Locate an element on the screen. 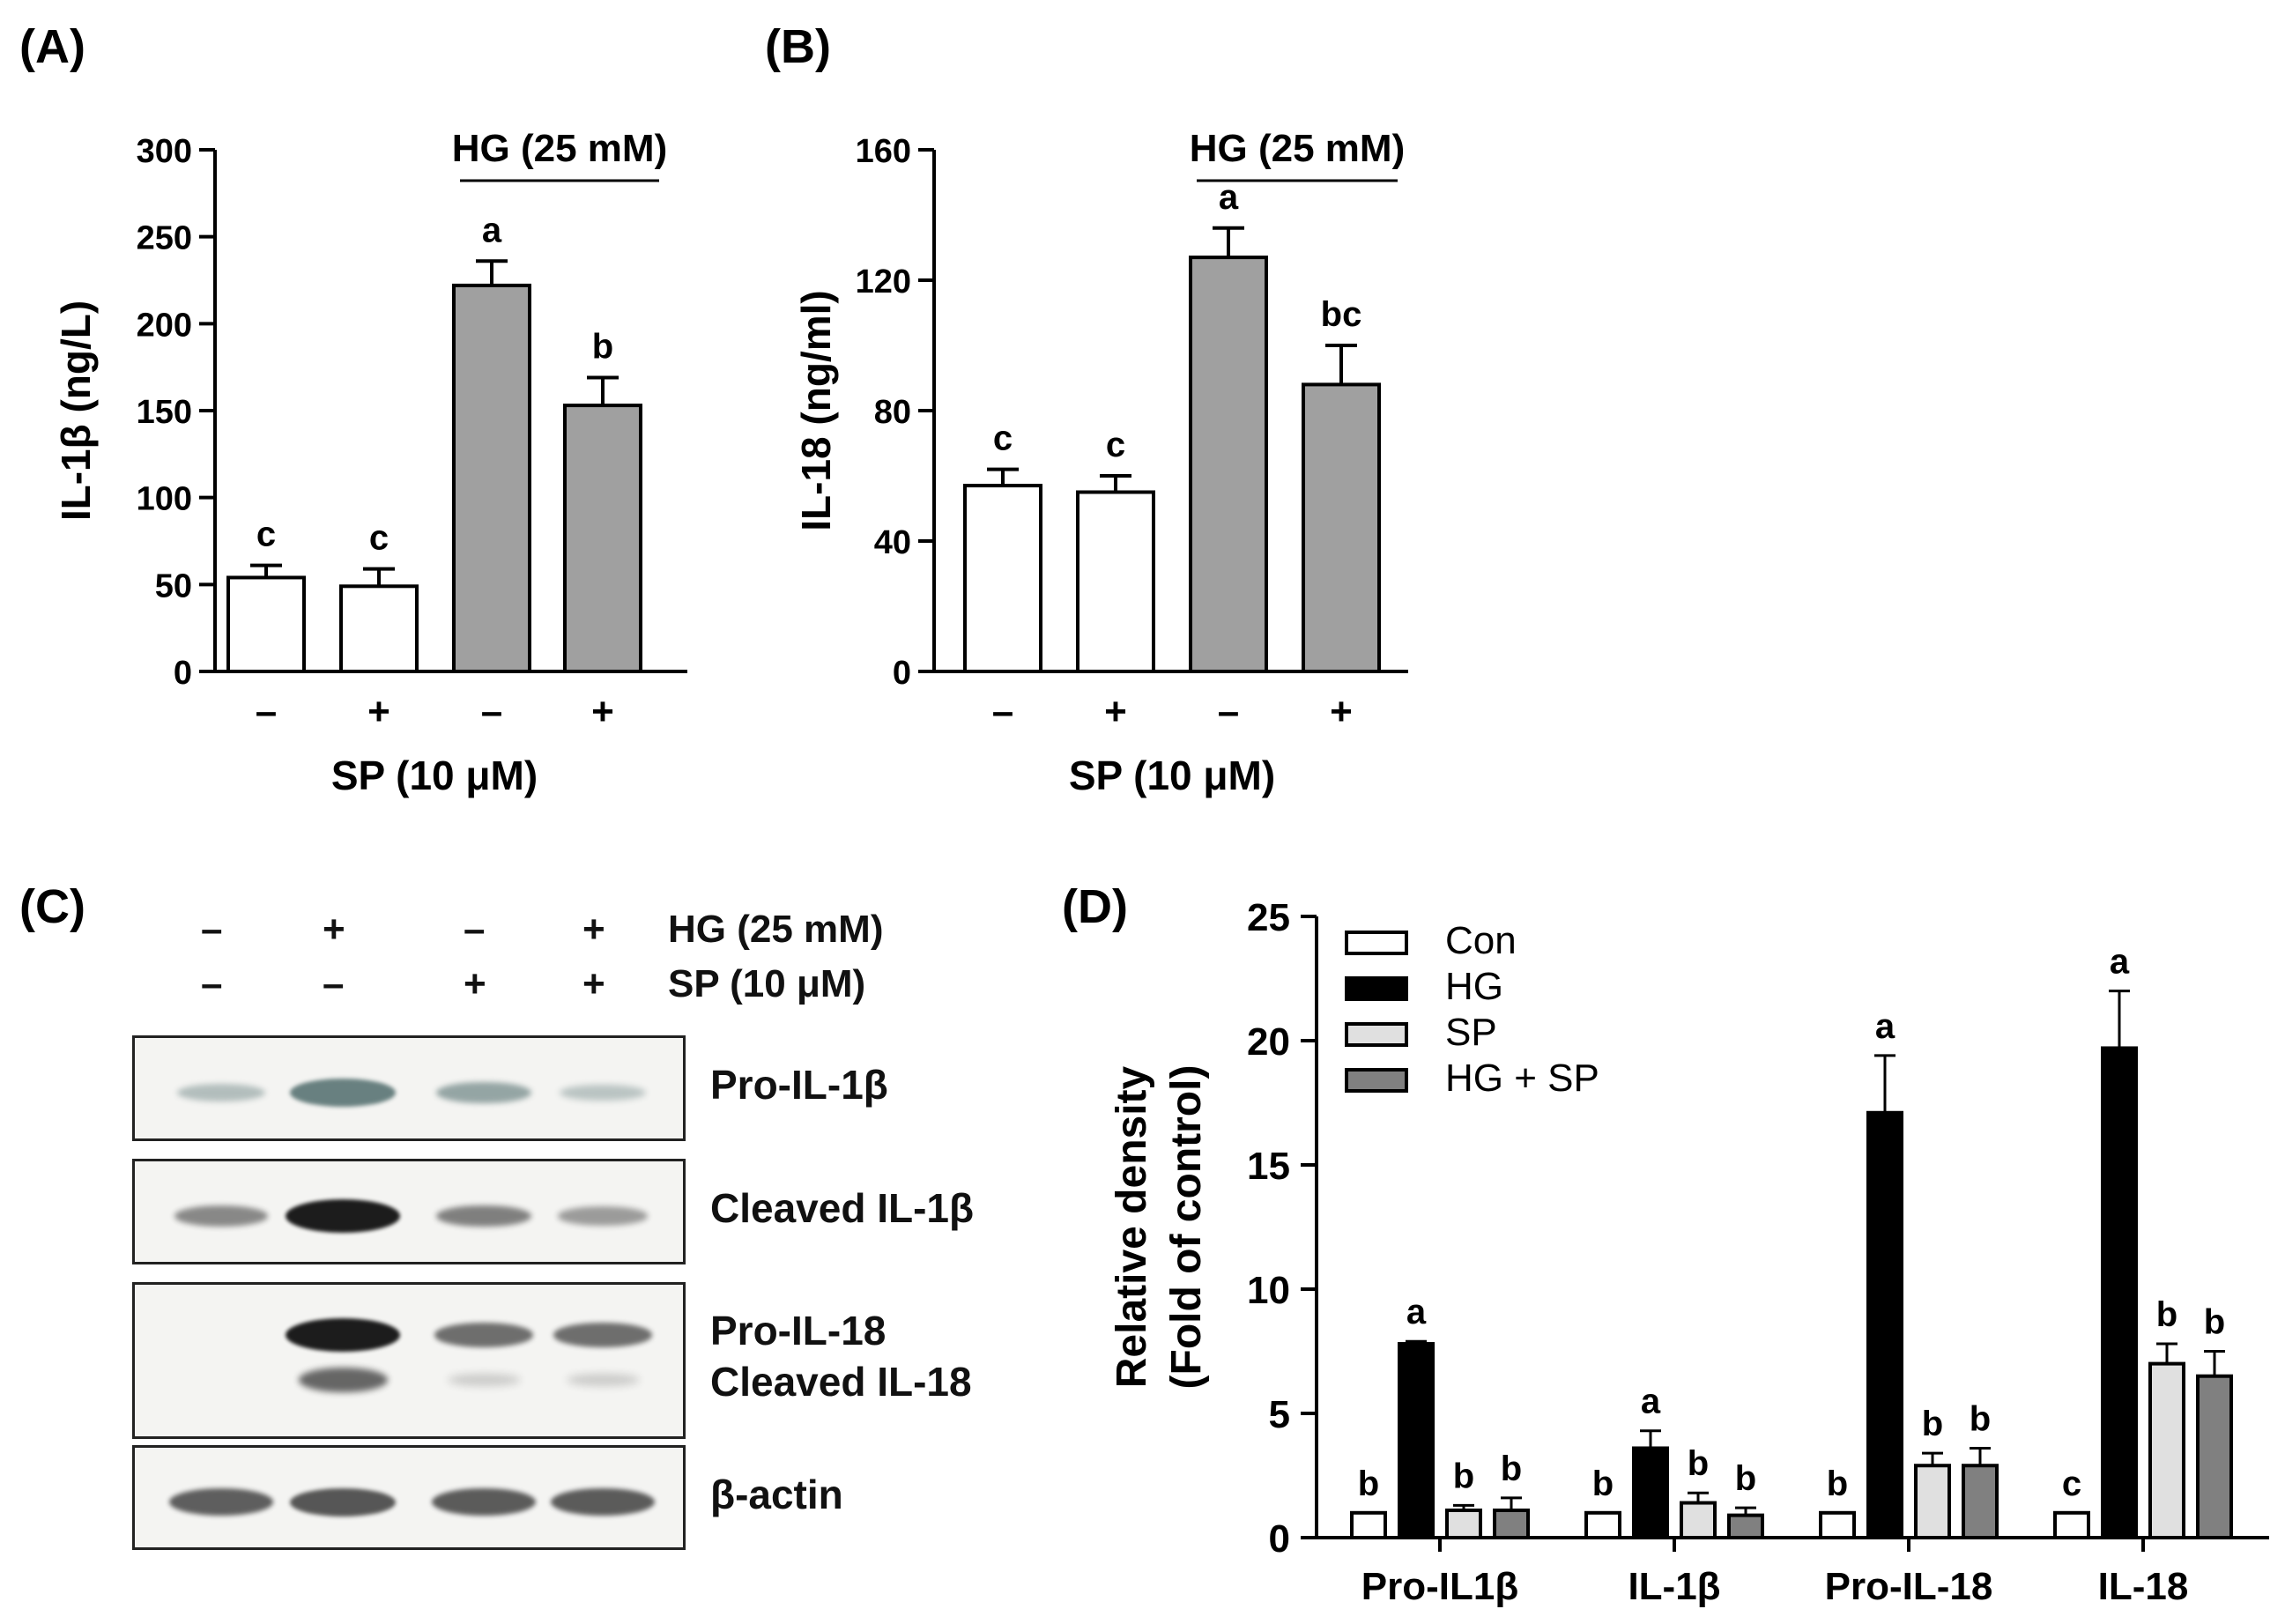 The height and width of the screenshot is (1624, 2285). treatment-sign: – is located at coordinates (334, 983).